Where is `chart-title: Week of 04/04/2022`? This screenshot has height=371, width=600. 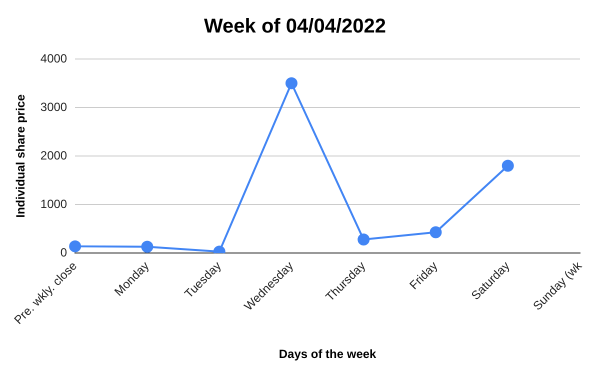 chart-title: Week of 04/04/2022 is located at coordinates (295, 27).